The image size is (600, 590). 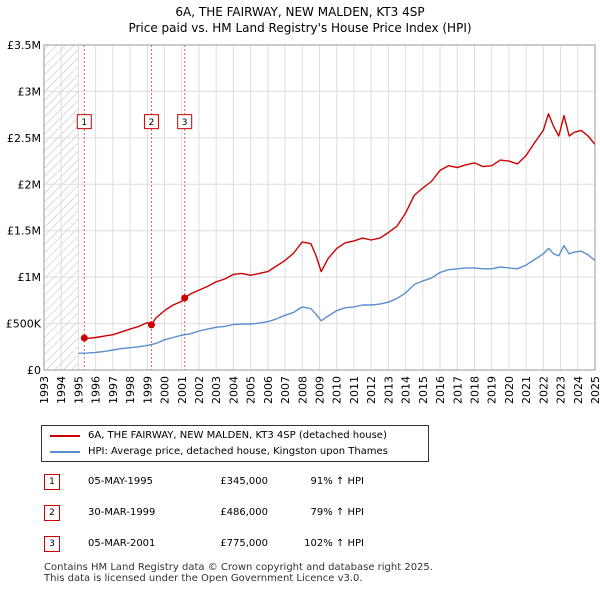 What do you see at coordinates (388, 390) in the screenshot?
I see `x-tick-label: 2013` at bounding box center [388, 390].